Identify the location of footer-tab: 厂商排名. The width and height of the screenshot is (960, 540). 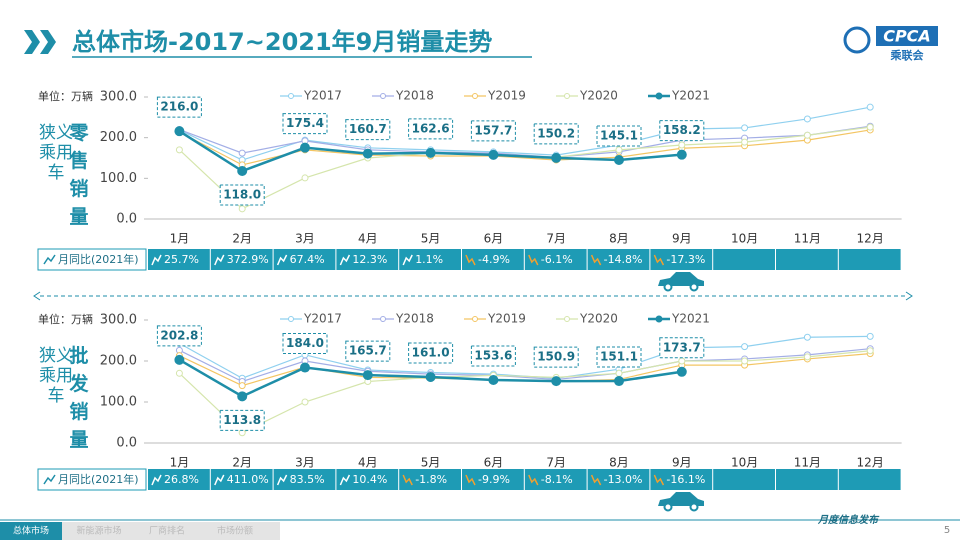
(167, 531).